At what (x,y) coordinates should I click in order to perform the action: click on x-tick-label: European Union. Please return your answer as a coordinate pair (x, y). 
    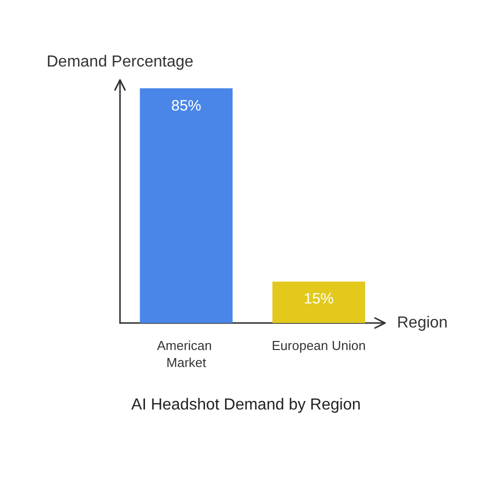
    Looking at the image, I should click on (319, 345).